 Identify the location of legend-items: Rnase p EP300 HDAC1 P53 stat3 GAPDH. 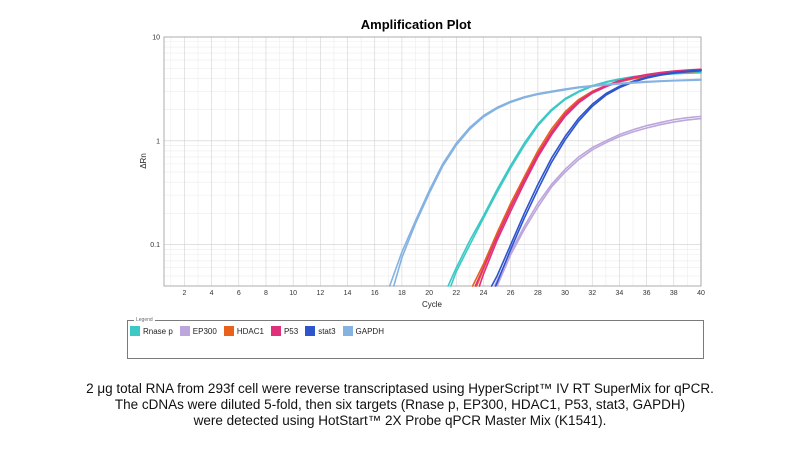
(260, 331).